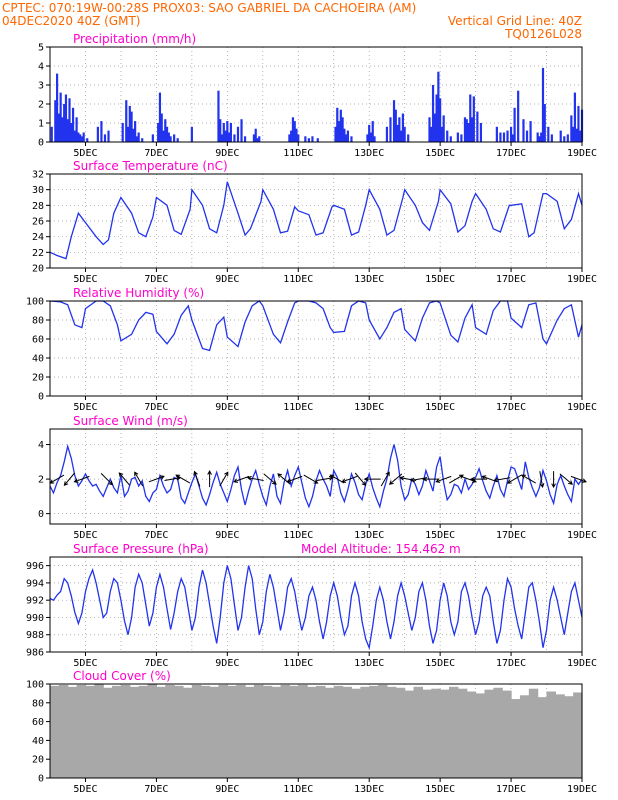 This screenshot has height=800, width=618. I want to click on pressure-xtick-label: 11DEC, so click(298, 663).